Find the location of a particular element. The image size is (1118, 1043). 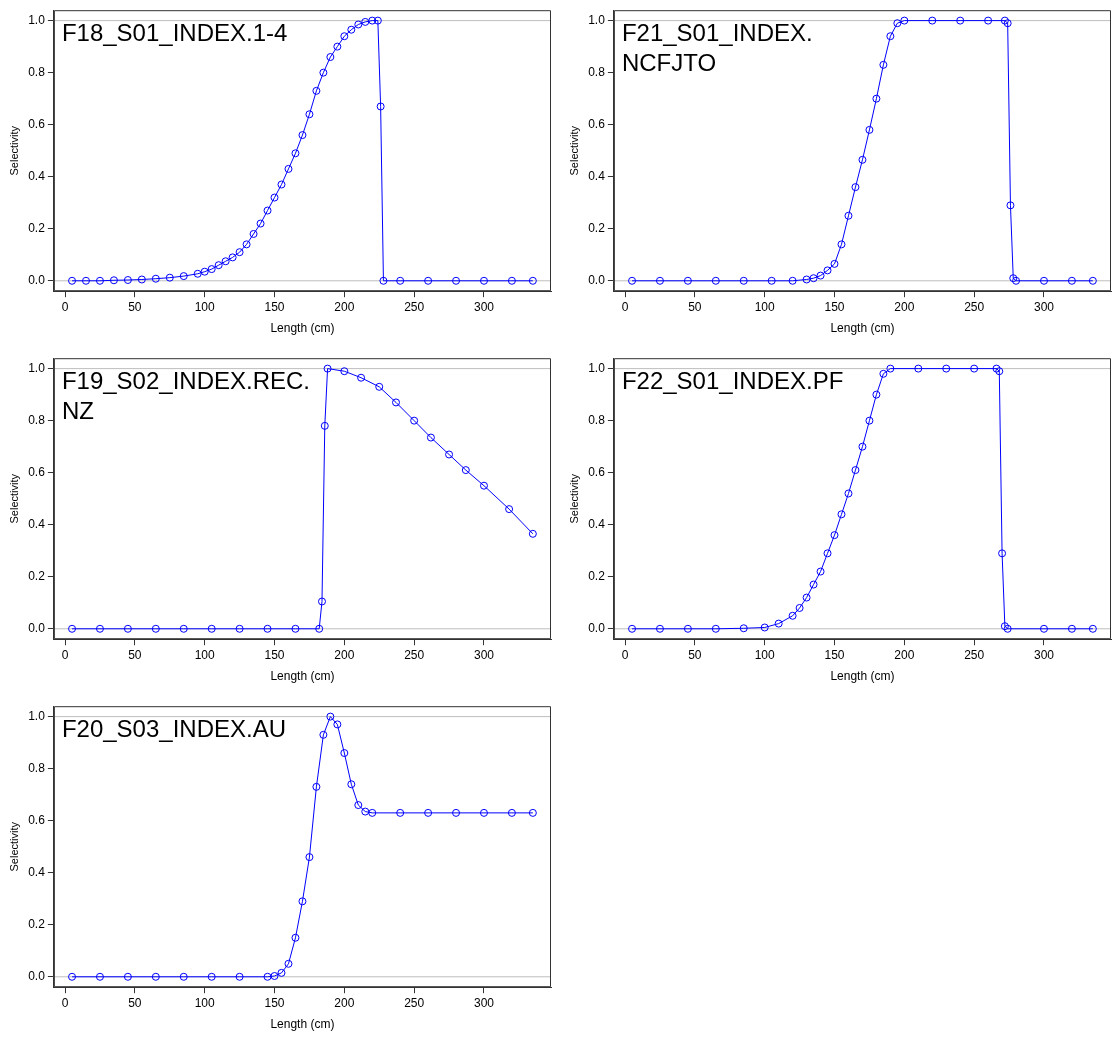

y-tick-label: 0.8 is located at coordinates (597, 419).